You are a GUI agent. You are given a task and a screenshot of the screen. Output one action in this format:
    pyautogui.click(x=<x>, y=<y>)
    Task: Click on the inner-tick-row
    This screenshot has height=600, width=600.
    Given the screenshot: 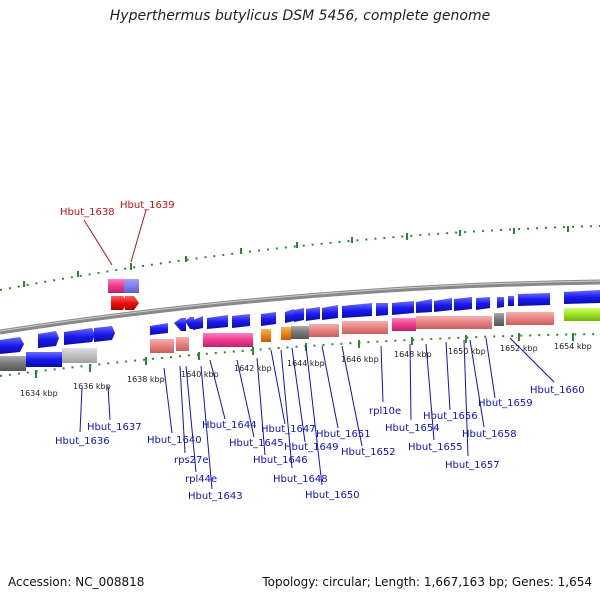 What is the action you would take?
    pyautogui.click(x=300, y=355)
    